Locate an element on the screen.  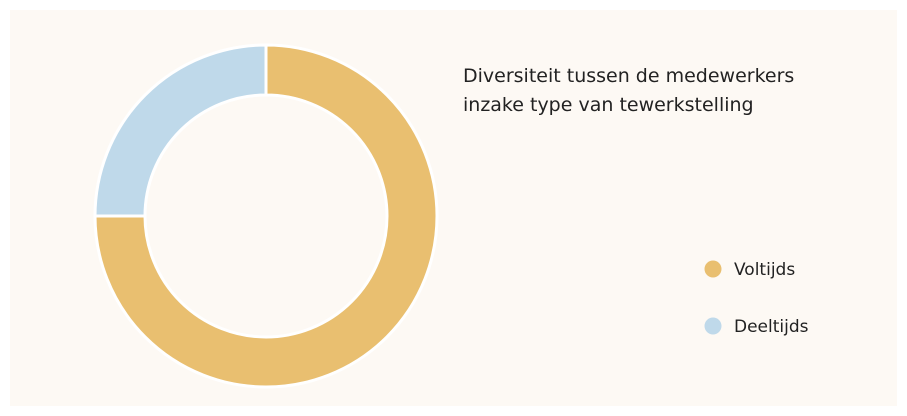
donut-slice is located at coordinates (180, 130).